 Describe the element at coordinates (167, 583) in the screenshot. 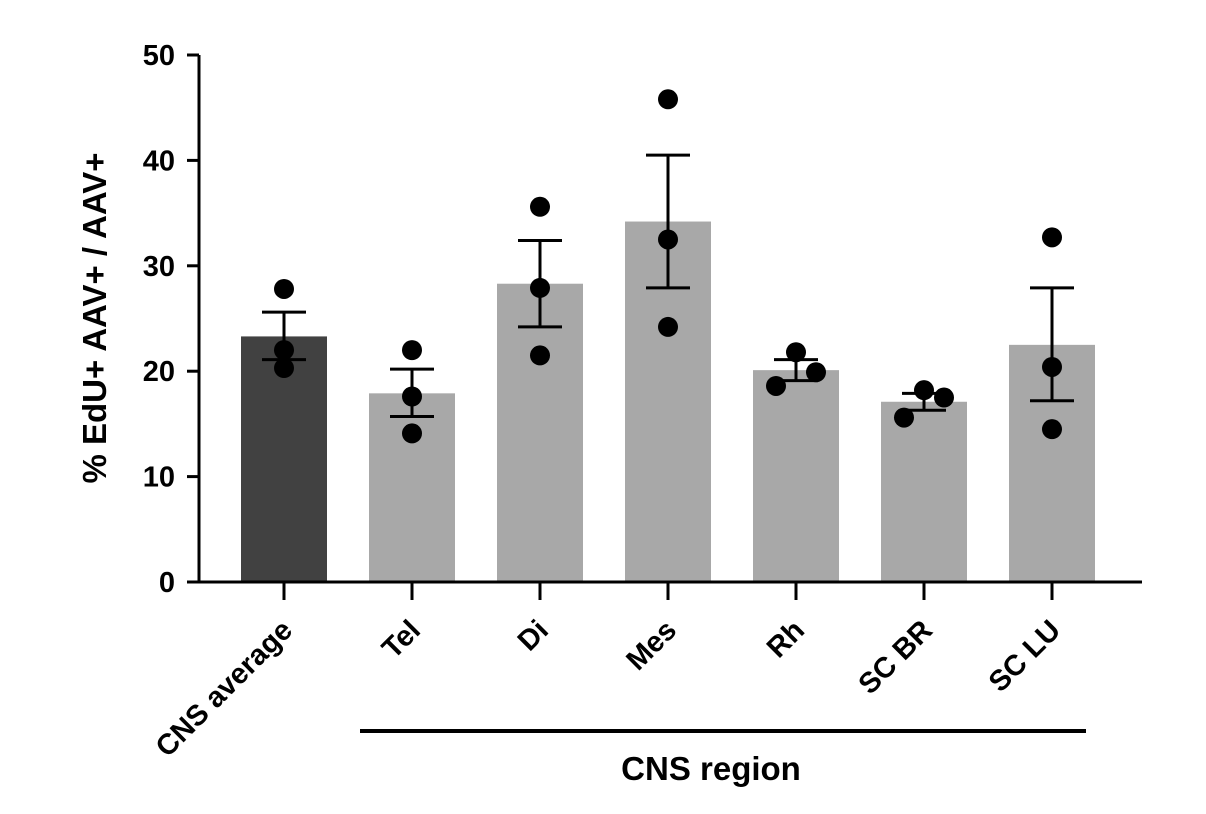

I see `y-tick-label: 0` at that location.